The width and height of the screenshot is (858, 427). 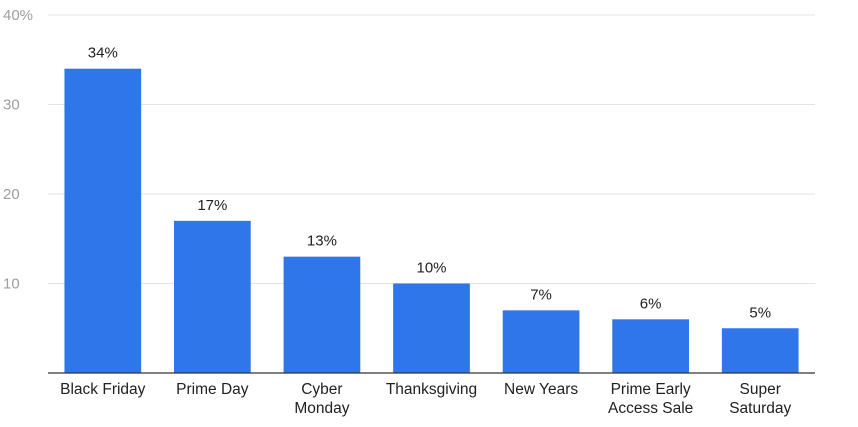 I want to click on category-label-0: Black Friday, so click(x=103, y=389).